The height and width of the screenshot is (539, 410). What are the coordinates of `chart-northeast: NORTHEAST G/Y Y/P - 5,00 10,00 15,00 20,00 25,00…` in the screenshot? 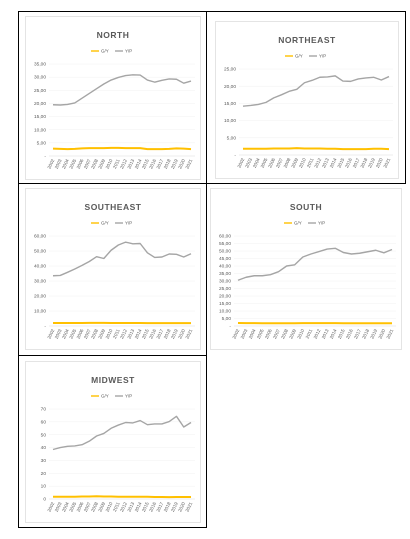 It's located at (307, 100).